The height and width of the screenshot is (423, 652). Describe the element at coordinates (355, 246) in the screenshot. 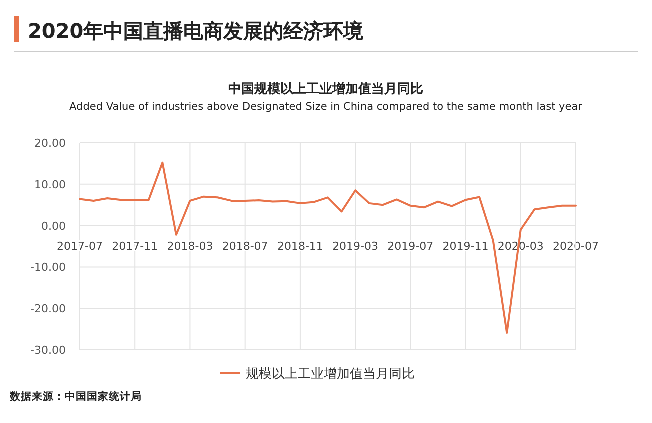

I see `x-tick-label: 2019-03` at that location.